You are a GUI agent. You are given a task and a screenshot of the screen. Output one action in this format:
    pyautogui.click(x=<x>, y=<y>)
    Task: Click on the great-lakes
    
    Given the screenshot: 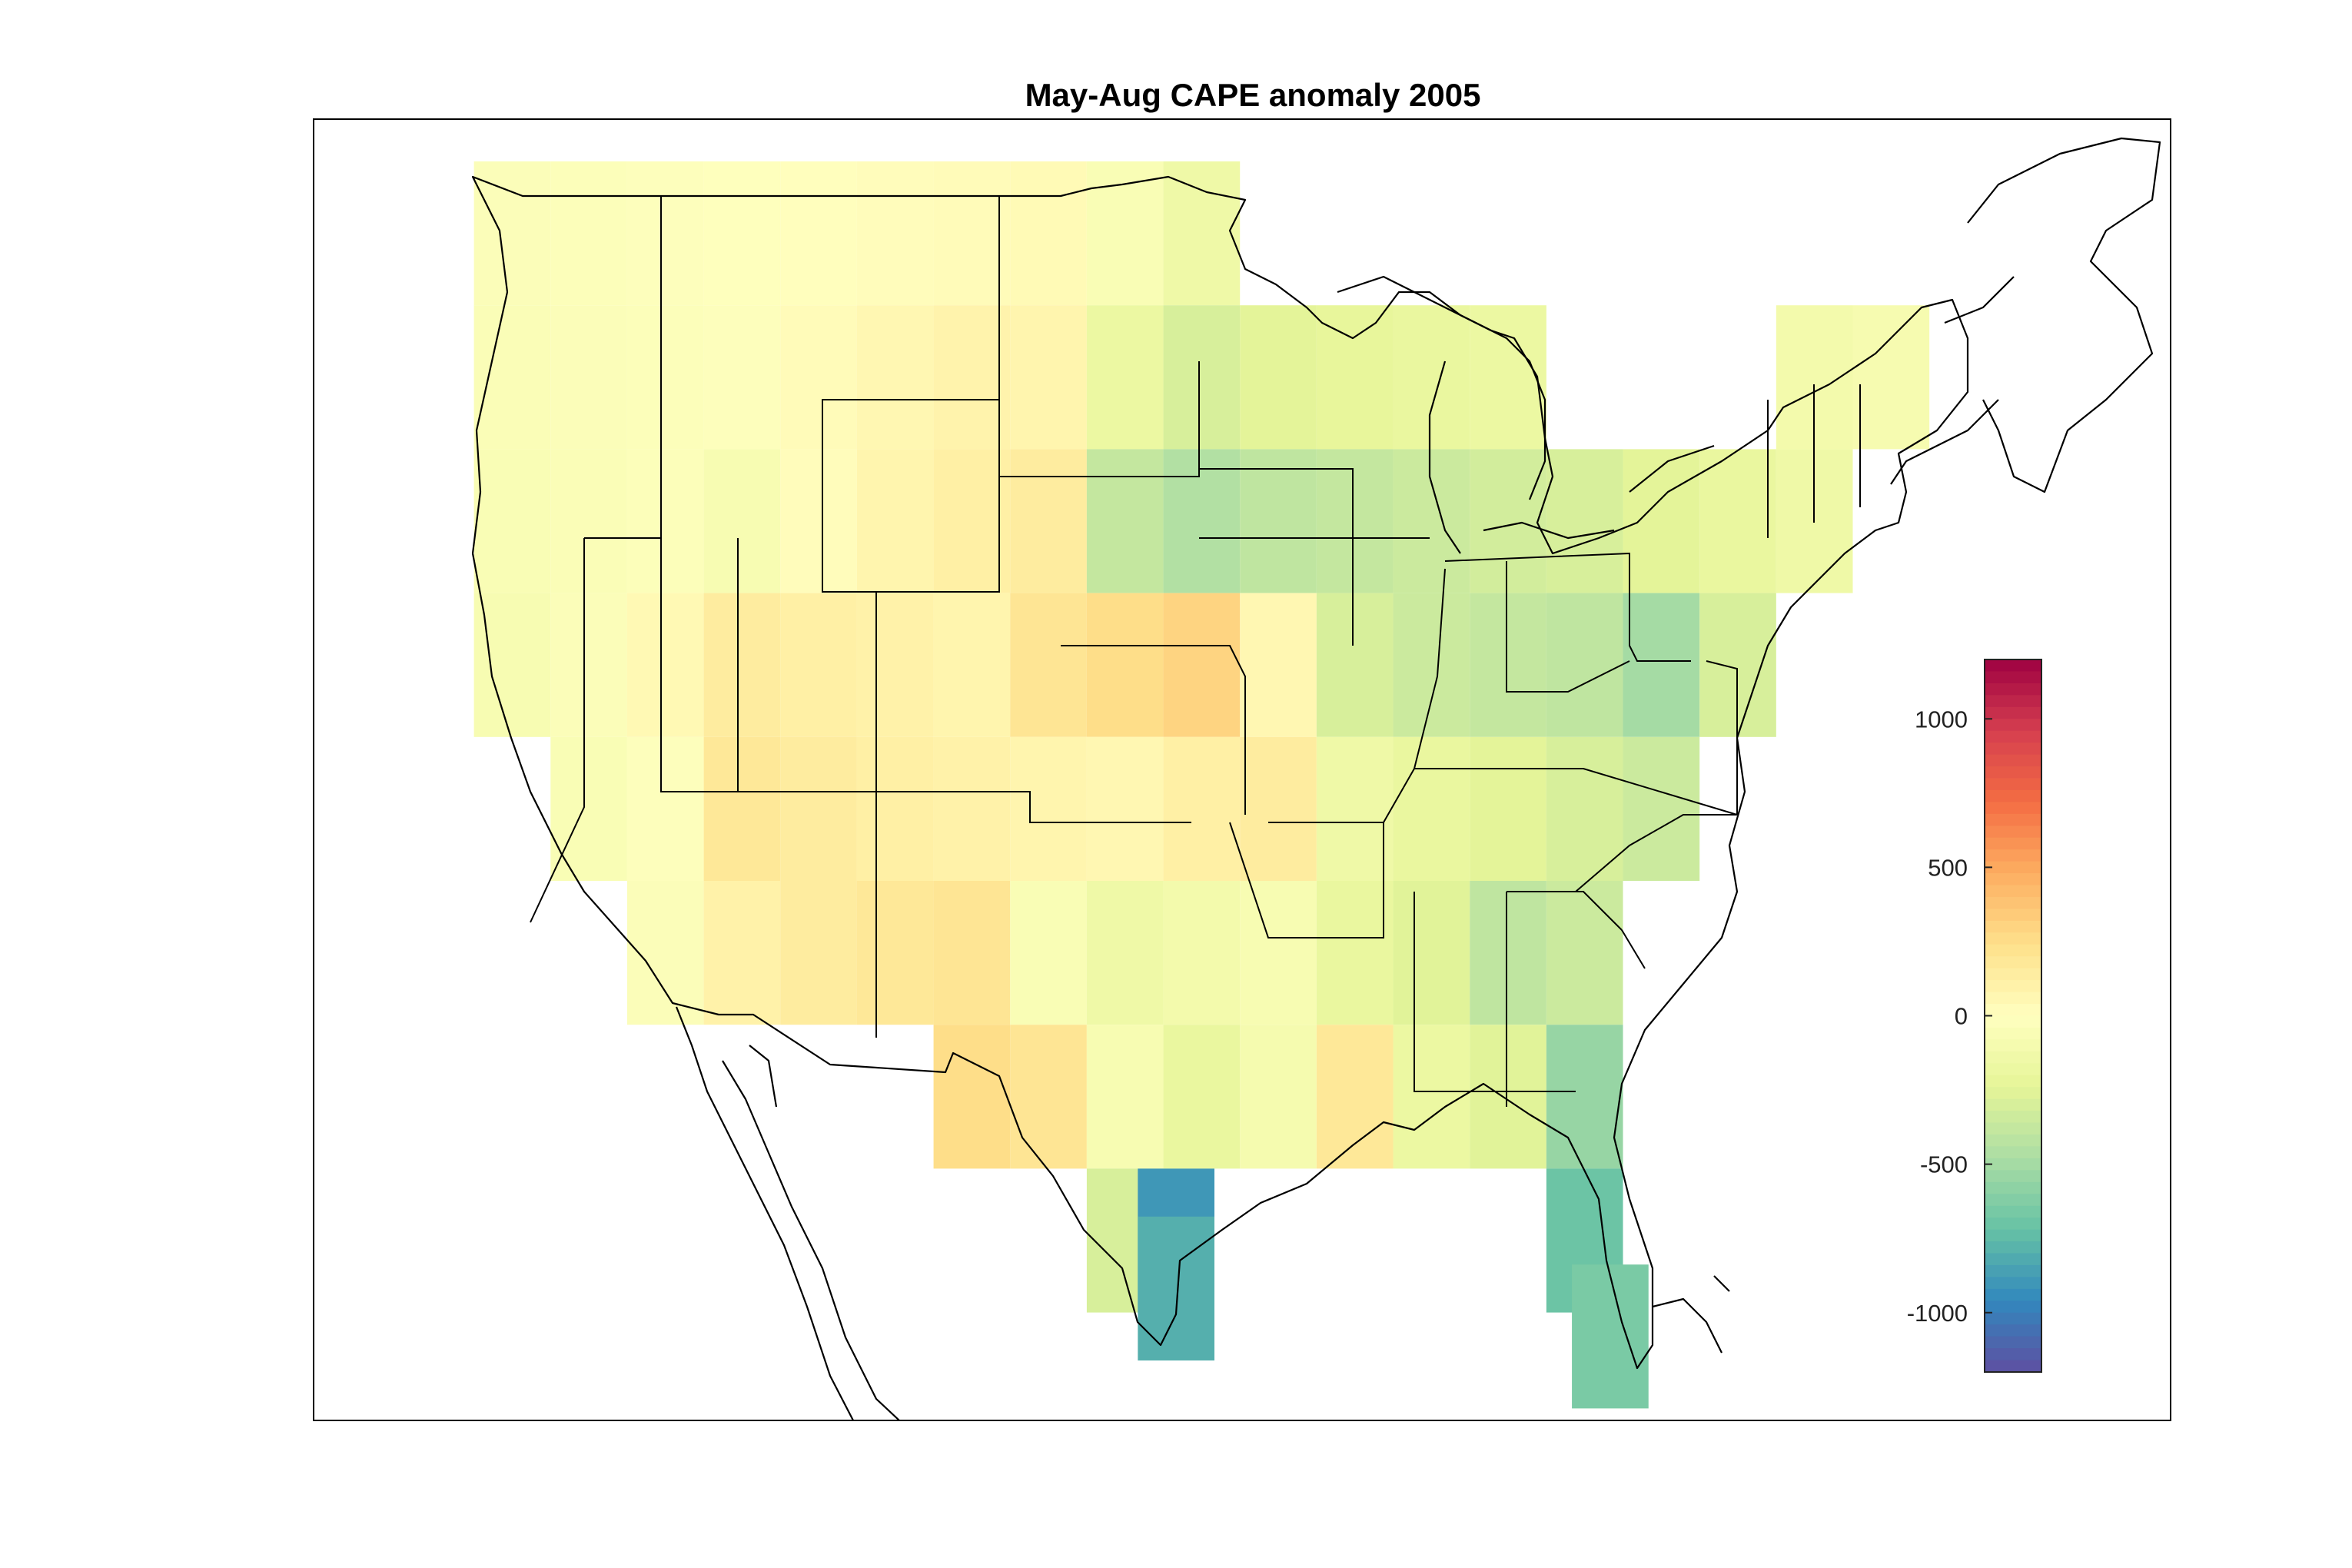 What is the action you would take?
    pyautogui.click(x=1526, y=415)
    